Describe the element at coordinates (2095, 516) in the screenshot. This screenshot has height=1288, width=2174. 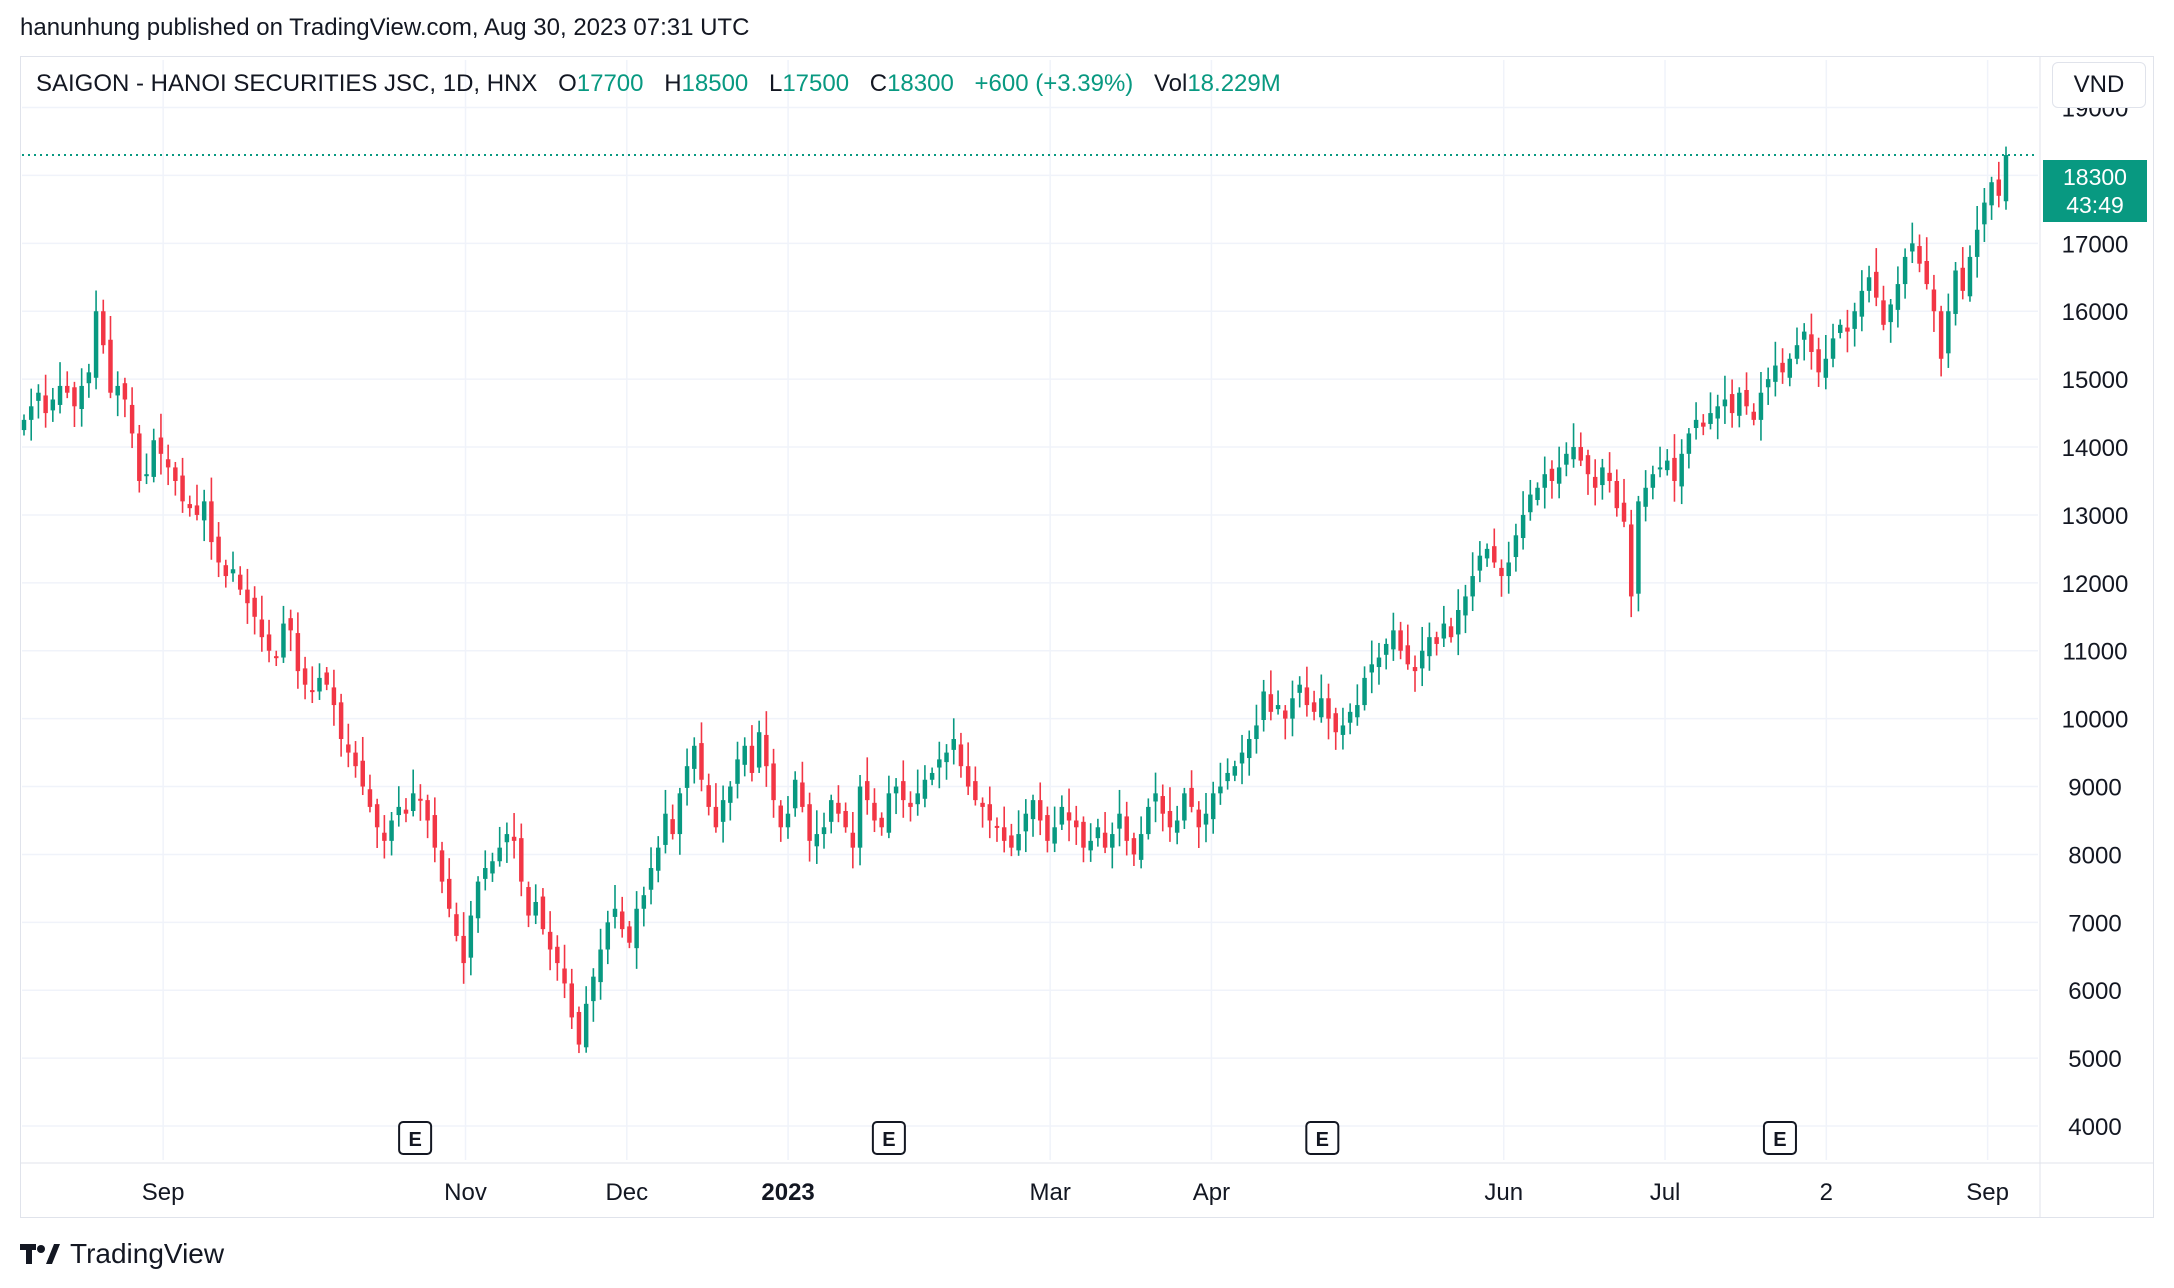
I see `y-tick-label: 13000` at that location.